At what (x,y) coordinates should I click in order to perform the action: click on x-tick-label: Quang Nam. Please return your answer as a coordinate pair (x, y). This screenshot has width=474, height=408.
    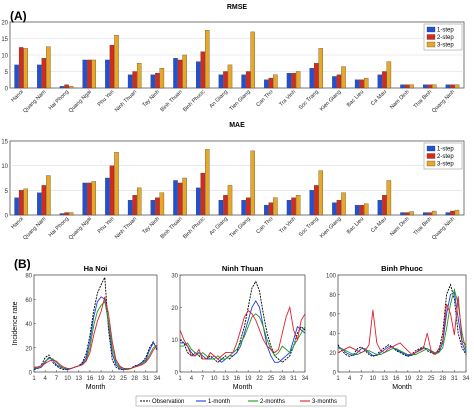
    Looking at the image, I should click on (35, 229).